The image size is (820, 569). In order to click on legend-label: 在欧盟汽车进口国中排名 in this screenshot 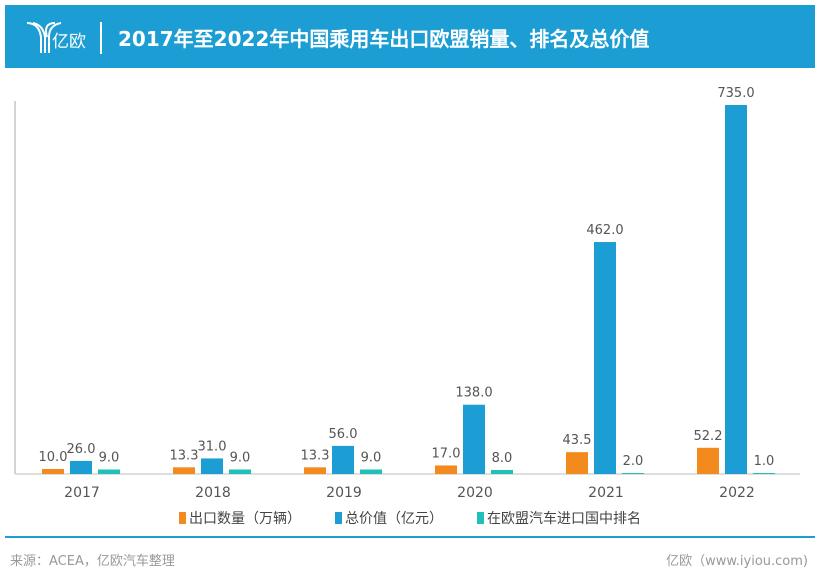, I will do `click(564, 519)`.